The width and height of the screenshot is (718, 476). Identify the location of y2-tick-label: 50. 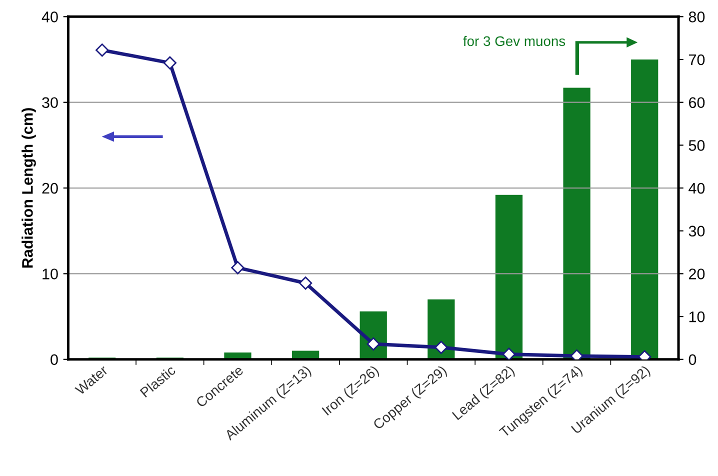
(696, 145).